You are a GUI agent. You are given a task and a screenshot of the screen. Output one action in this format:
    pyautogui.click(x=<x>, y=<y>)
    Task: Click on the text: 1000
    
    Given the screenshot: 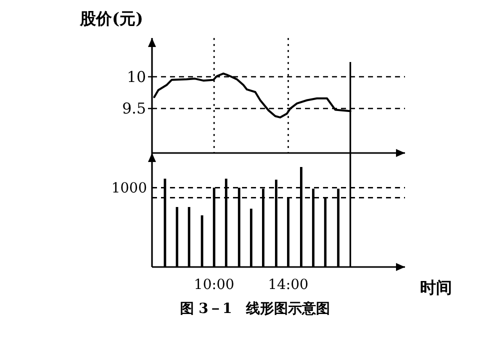 What is the action you would take?
    pyautogui.click(x=129, y=188)
    